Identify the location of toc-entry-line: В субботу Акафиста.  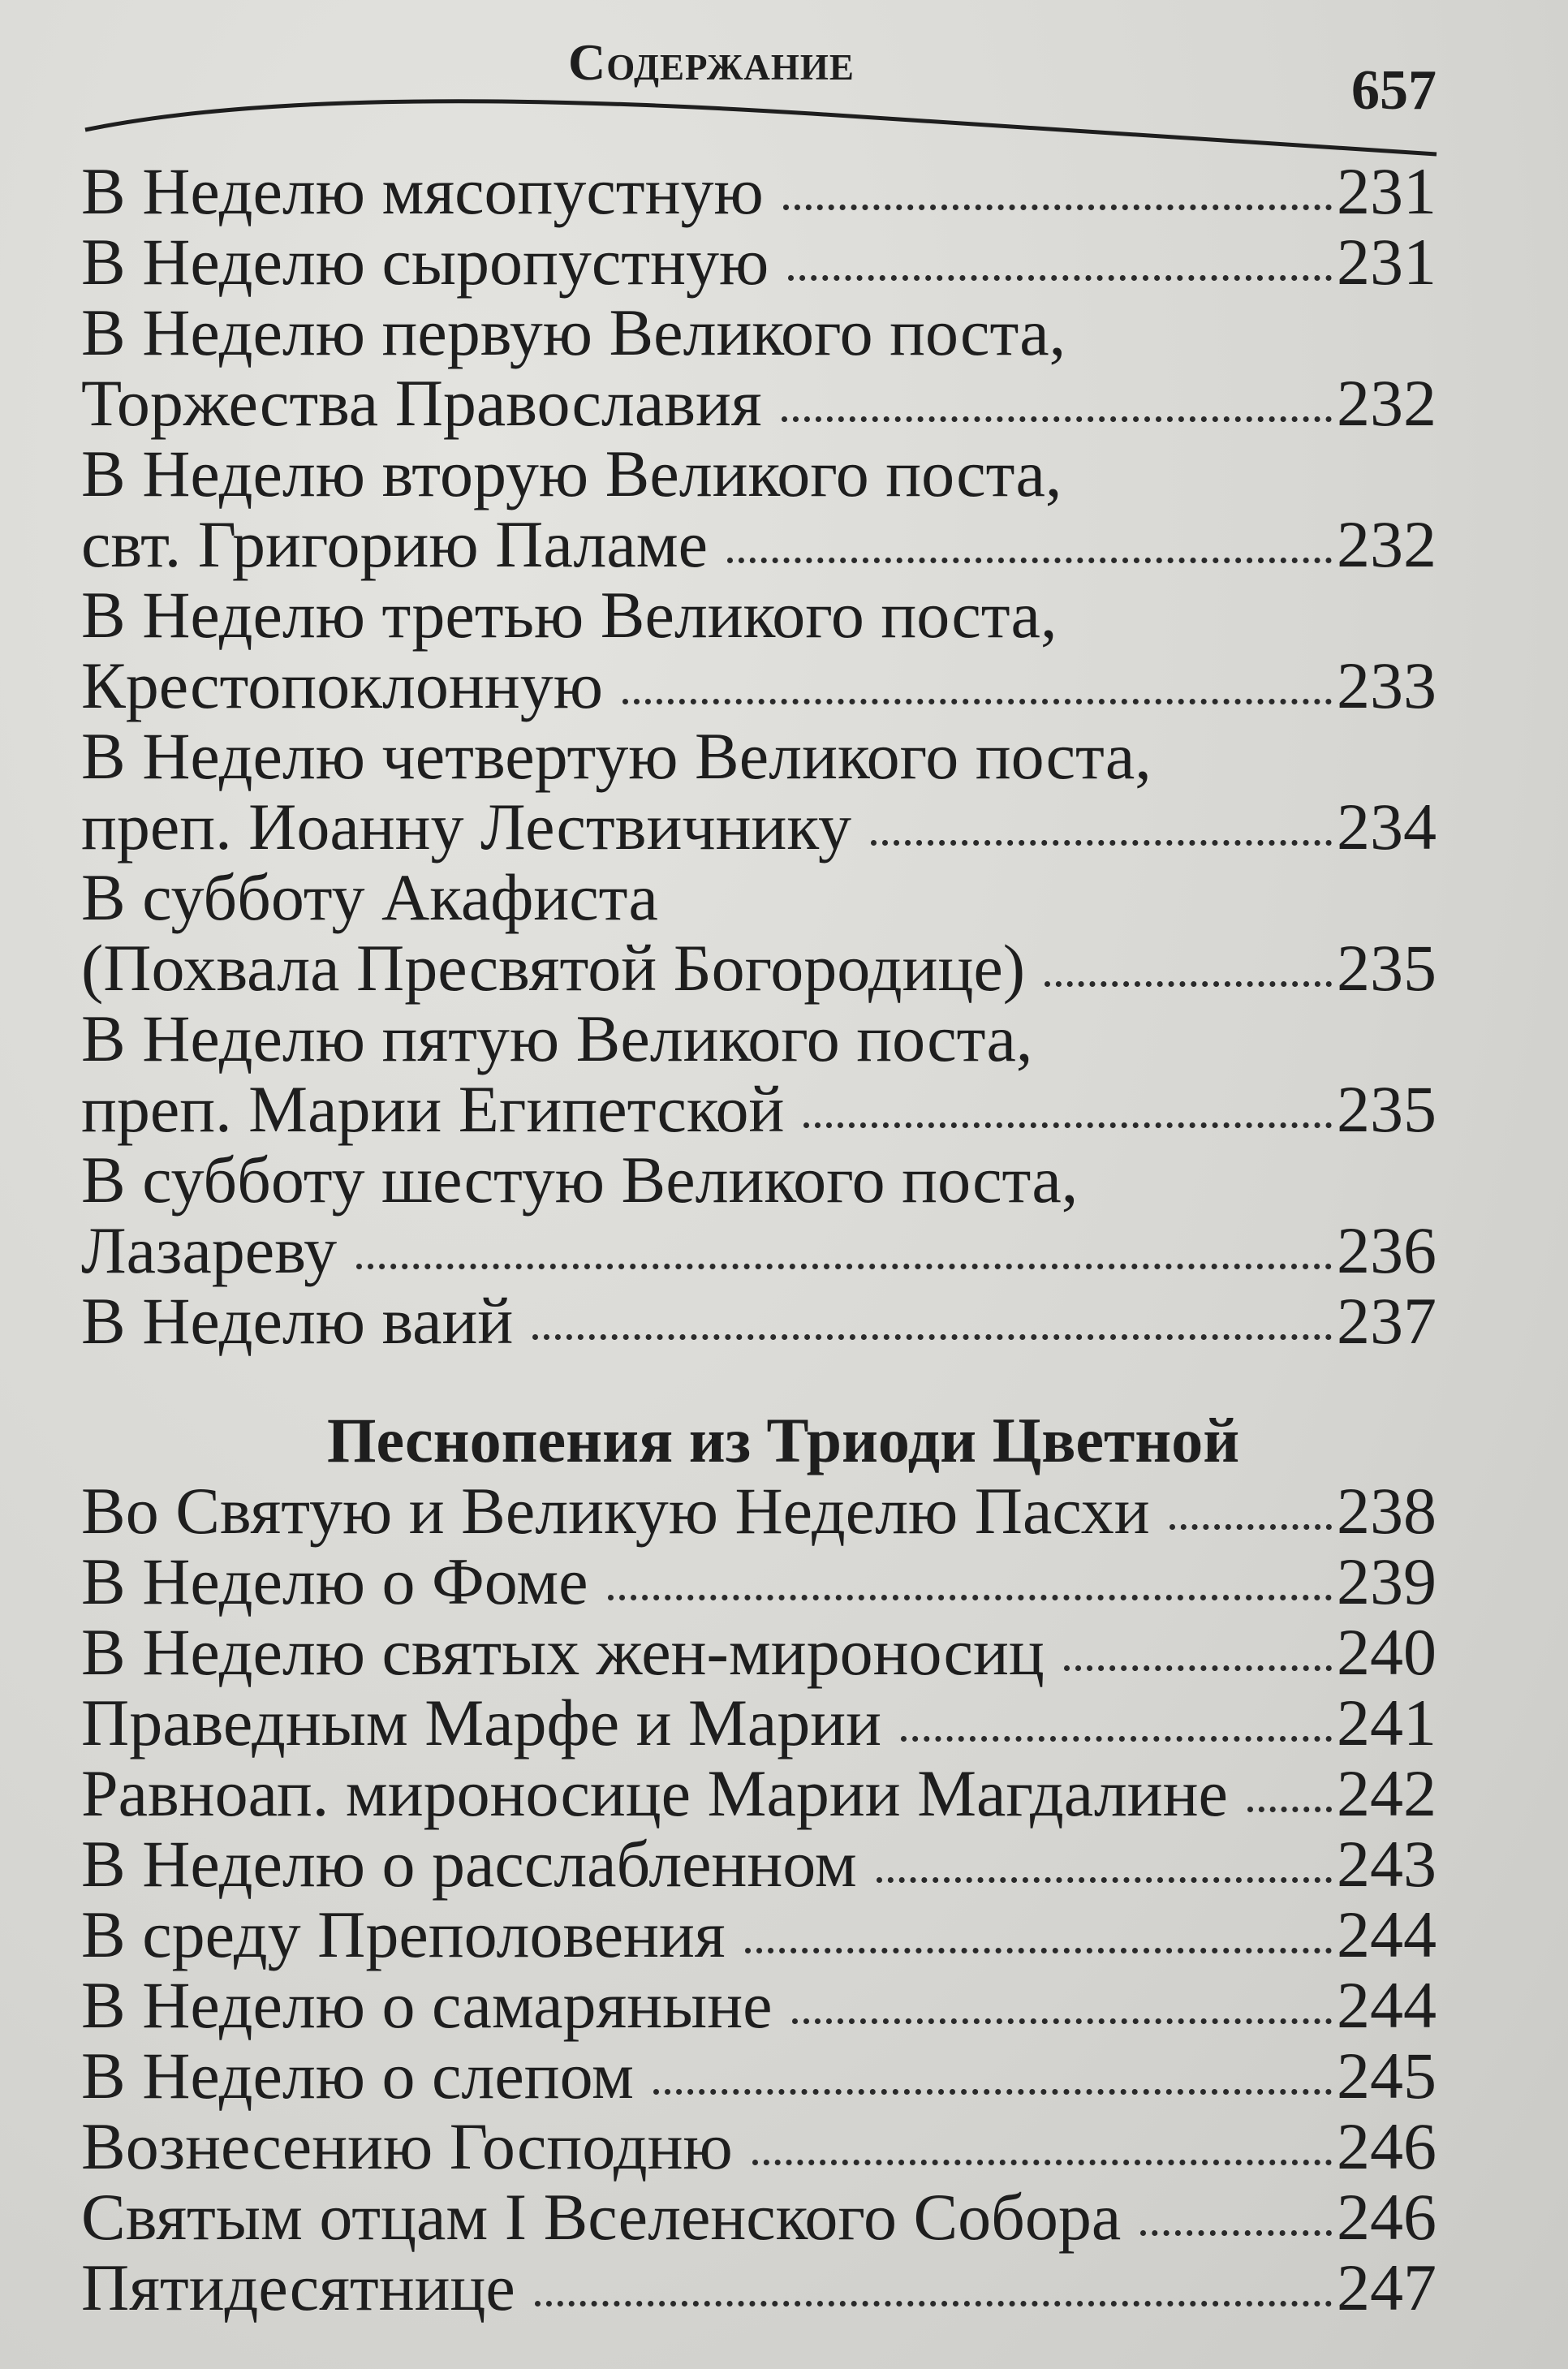
(759, 897).